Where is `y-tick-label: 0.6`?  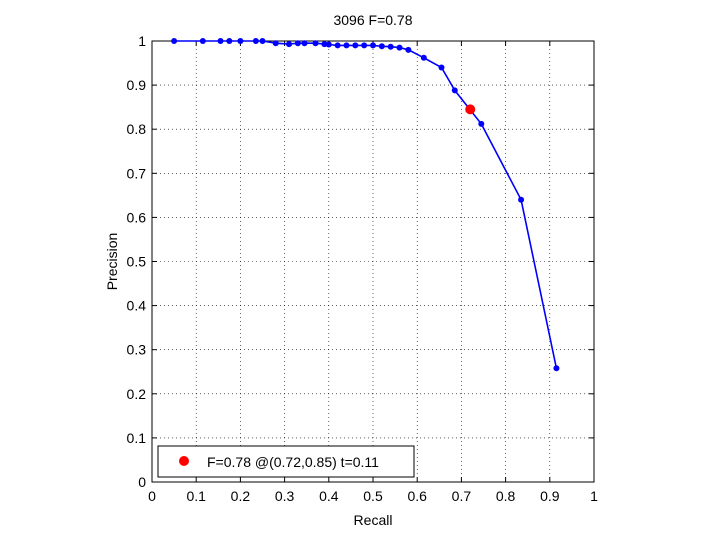
y-tick-label: 0.6 is located at coordinates (137, 217).